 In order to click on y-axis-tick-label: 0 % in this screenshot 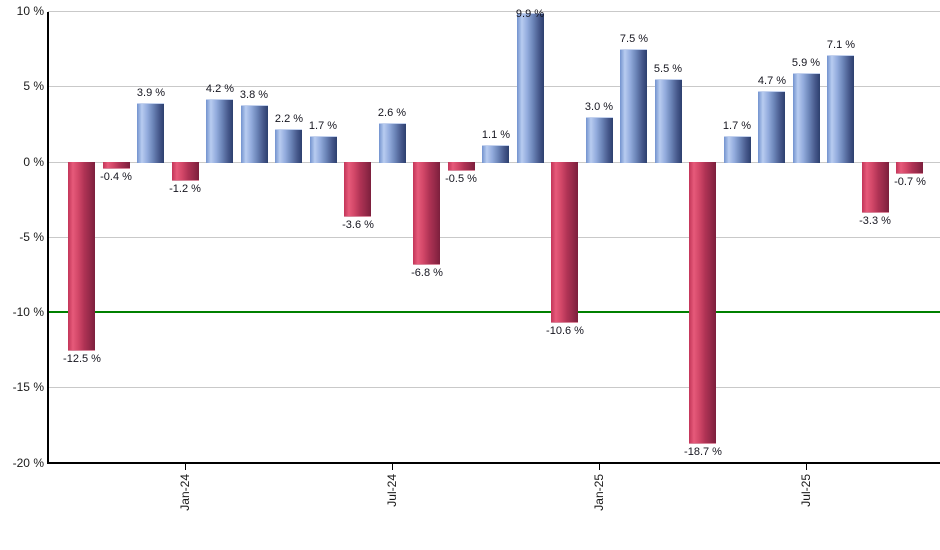, I will do `click(33, 162)`.